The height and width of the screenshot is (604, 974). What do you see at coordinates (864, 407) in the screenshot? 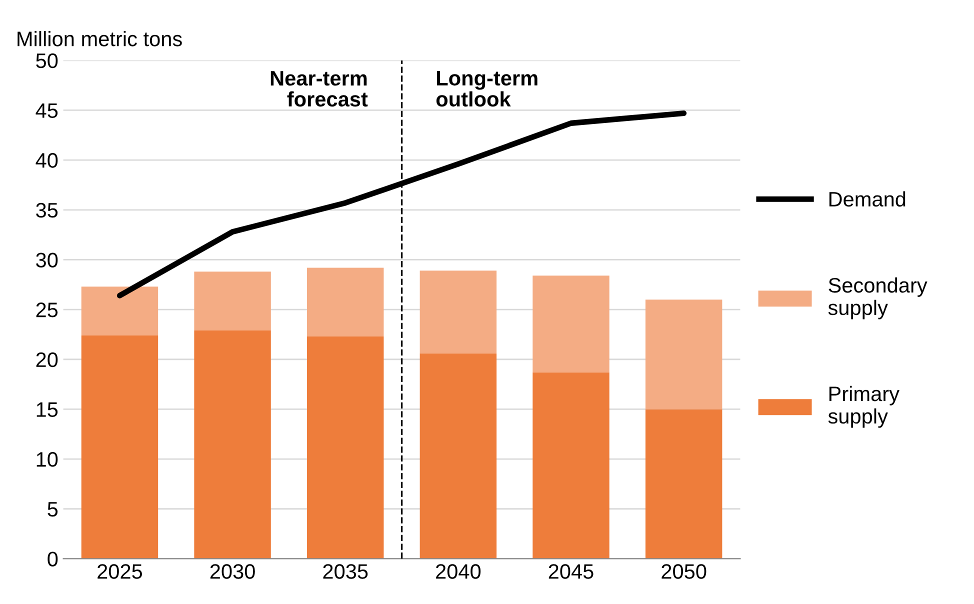
I see `legend-label: Primary supply` at bounding box center [864, 407].